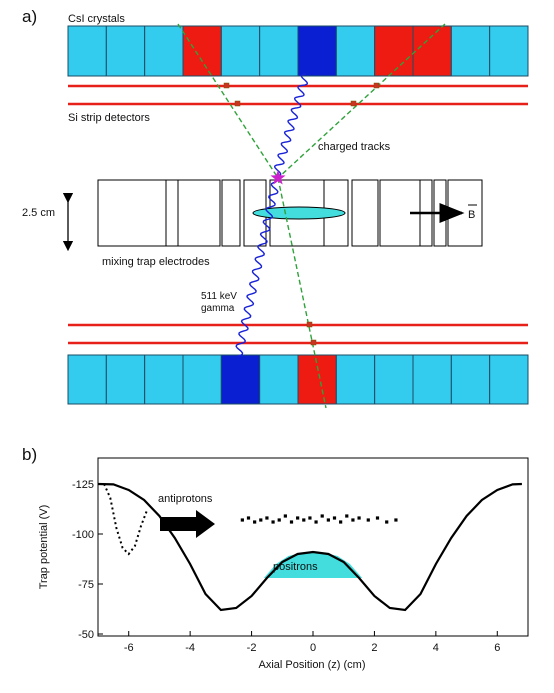 The height and width of the screenshot is (693, 554). I want to click on size-label: 2.5 cm, so click(38, 213).